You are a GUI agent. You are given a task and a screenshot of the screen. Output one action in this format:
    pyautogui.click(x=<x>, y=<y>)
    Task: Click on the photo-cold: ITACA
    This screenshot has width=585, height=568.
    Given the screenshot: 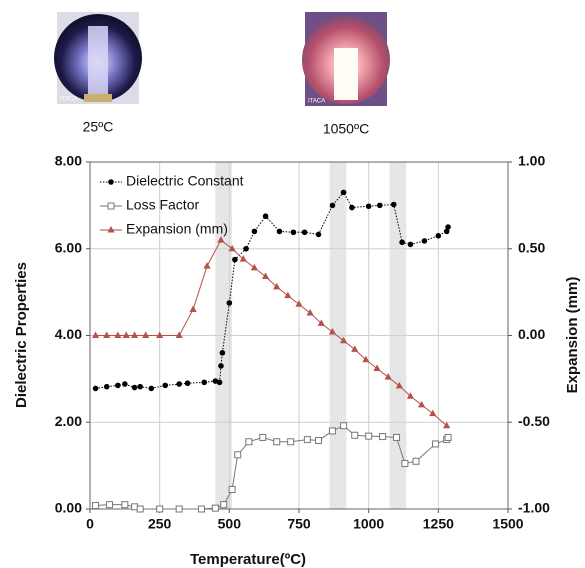 What is the action you would take?
    pyautogui.click(x=98, y=58)
    